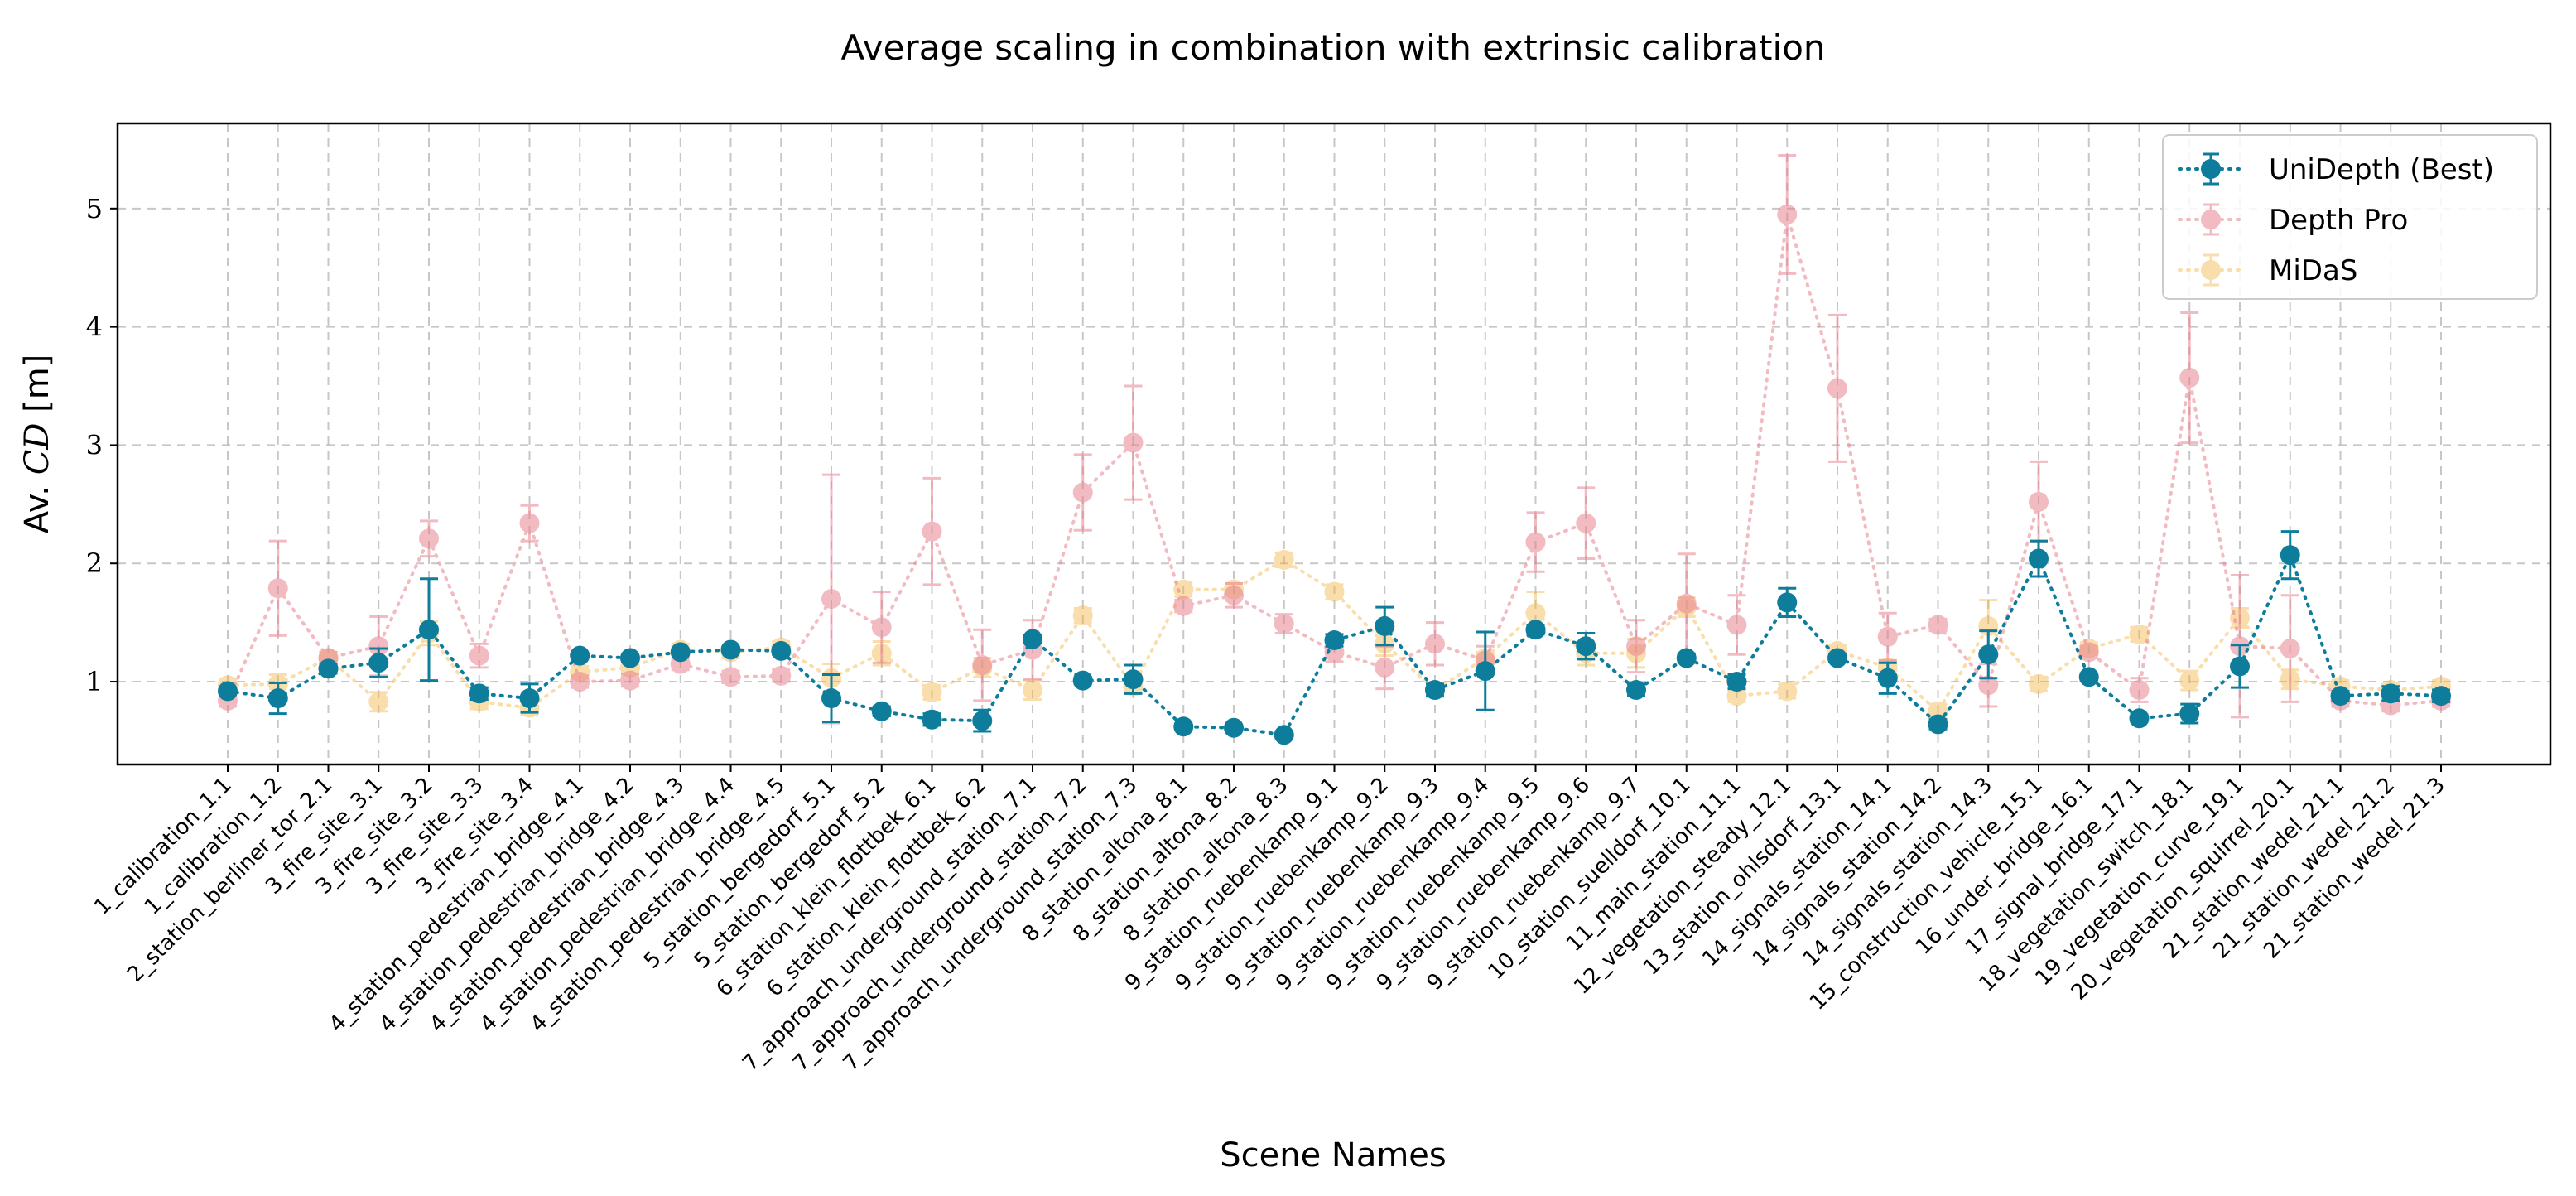 This screenshot has height=1196, width=2576. What do you see at coordinates (230, 880) in the screenshot?
I see `x-tick-label: 2_station_berliner_tor_2.1` at bounding box center [230, 880].